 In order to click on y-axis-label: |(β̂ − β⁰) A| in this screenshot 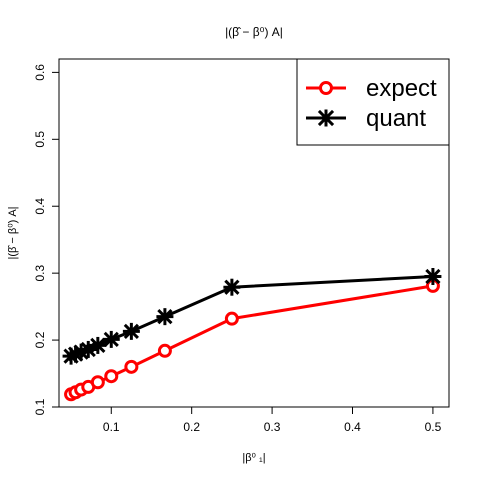, I will do `click(13, 232)`.